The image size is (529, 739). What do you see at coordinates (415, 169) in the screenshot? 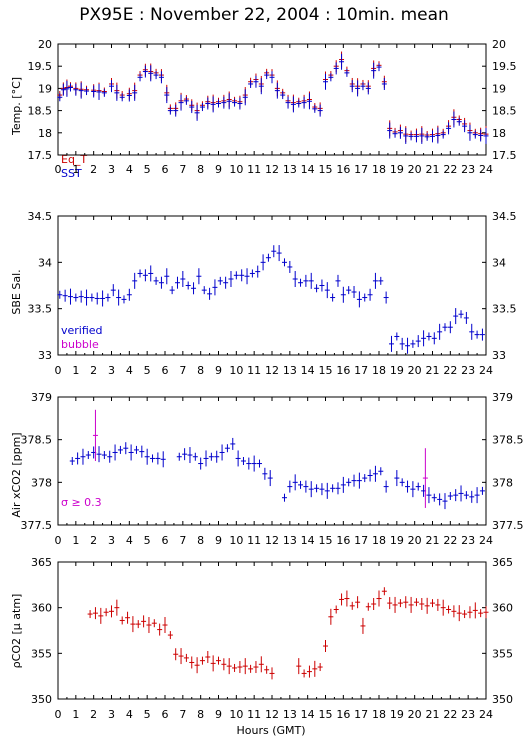
I see `x-tick-label: 20` at bounding box center [415, 169].